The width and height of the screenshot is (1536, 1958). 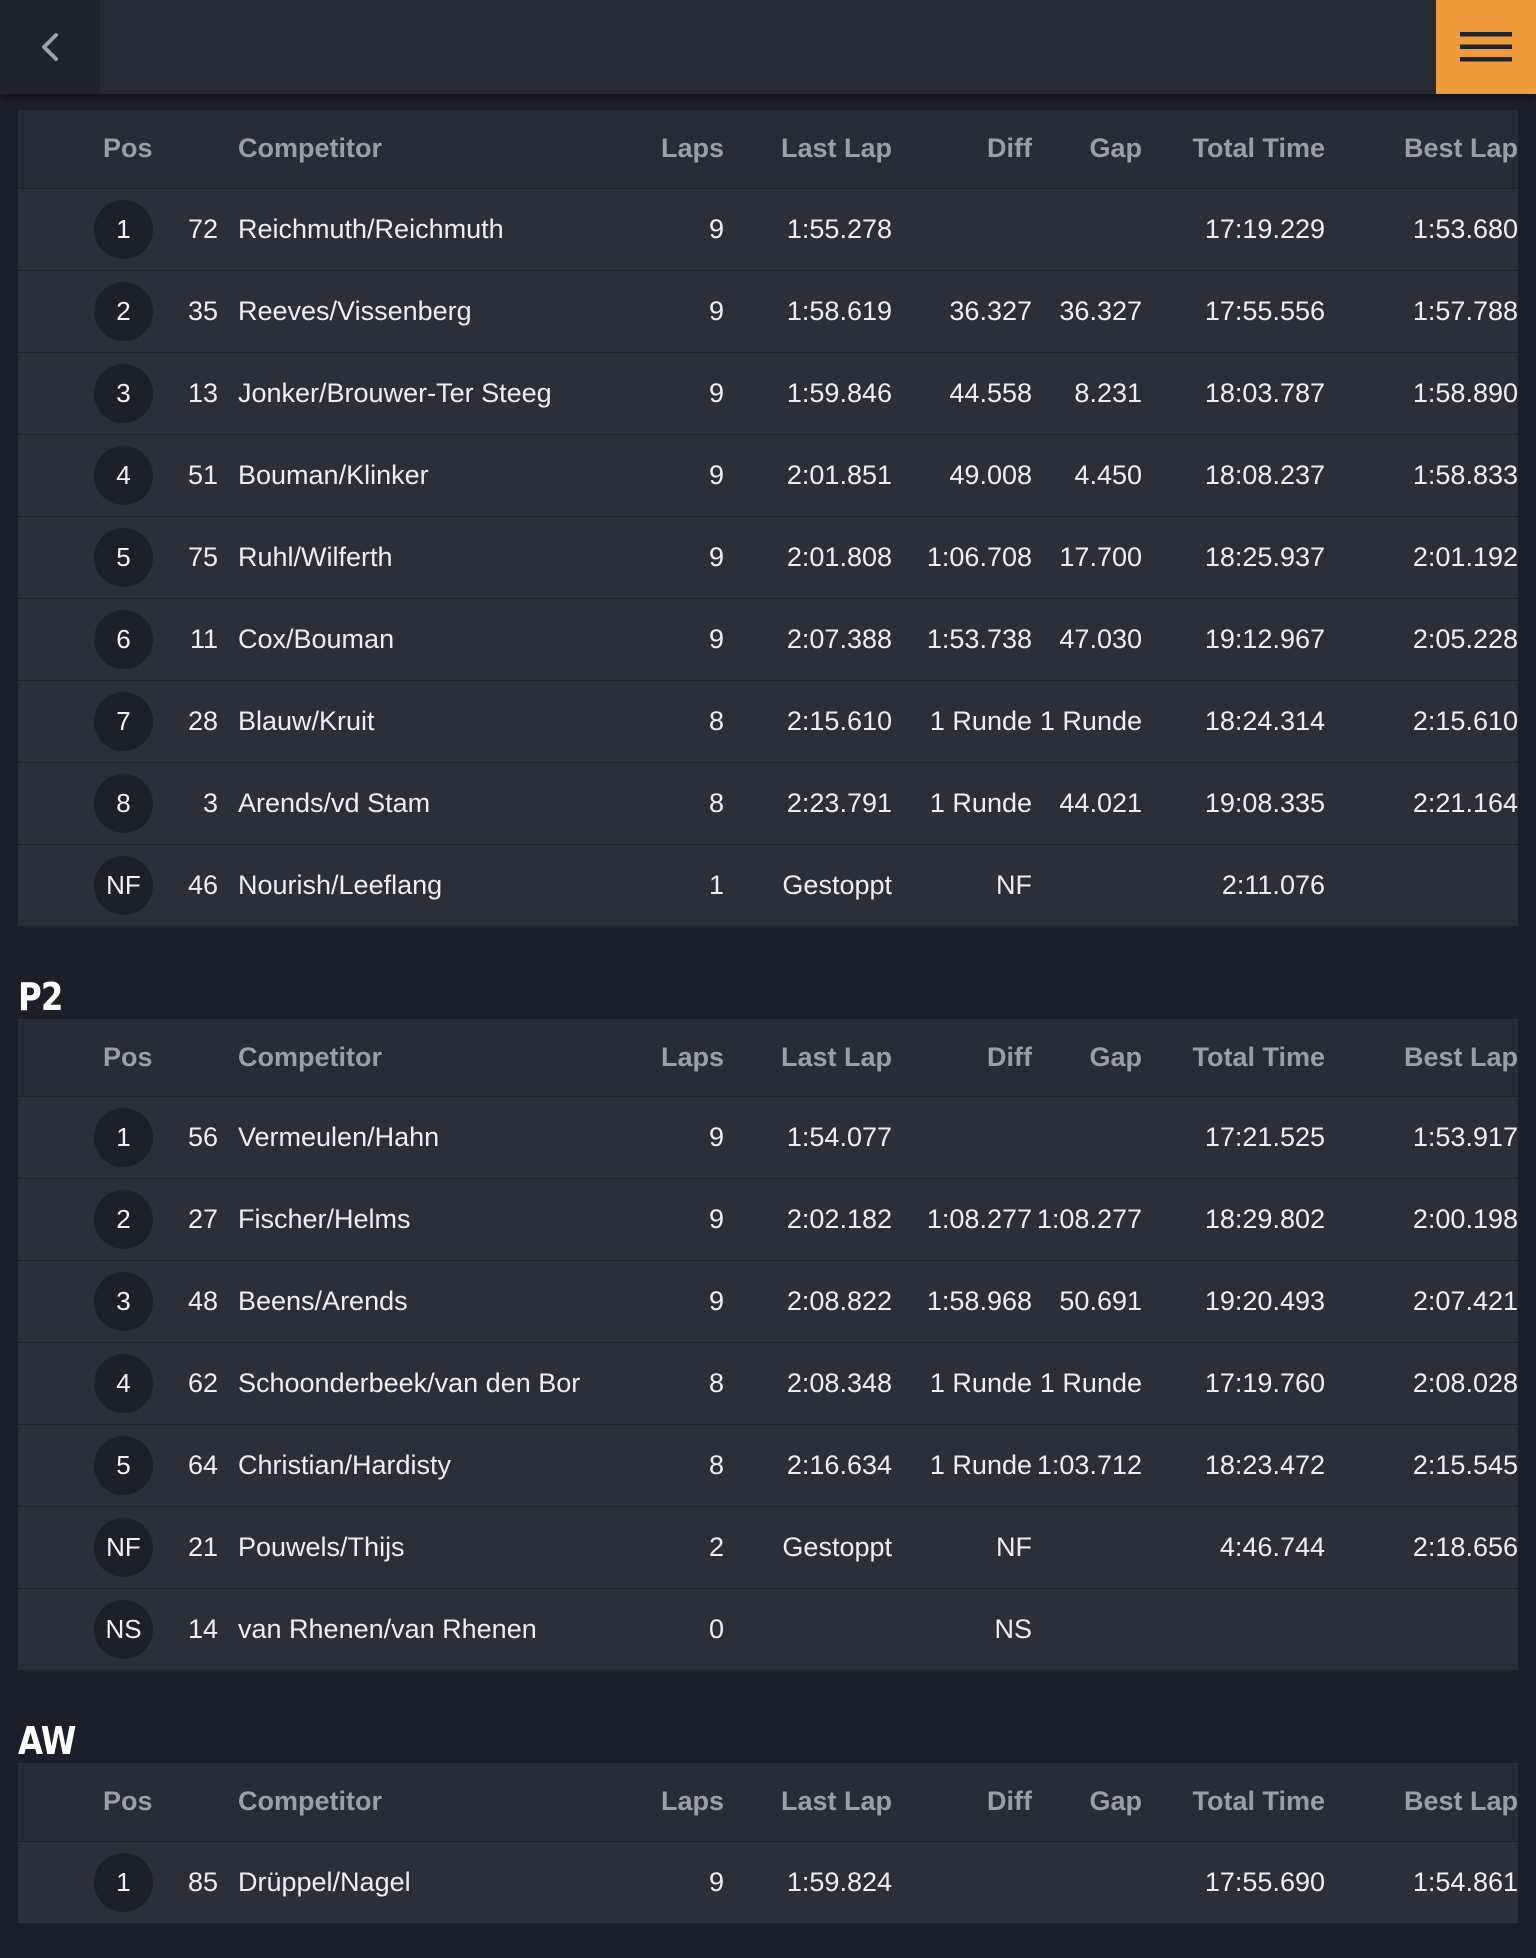 I want to click on laps-cell: 2, so click(x=716, y=1547).